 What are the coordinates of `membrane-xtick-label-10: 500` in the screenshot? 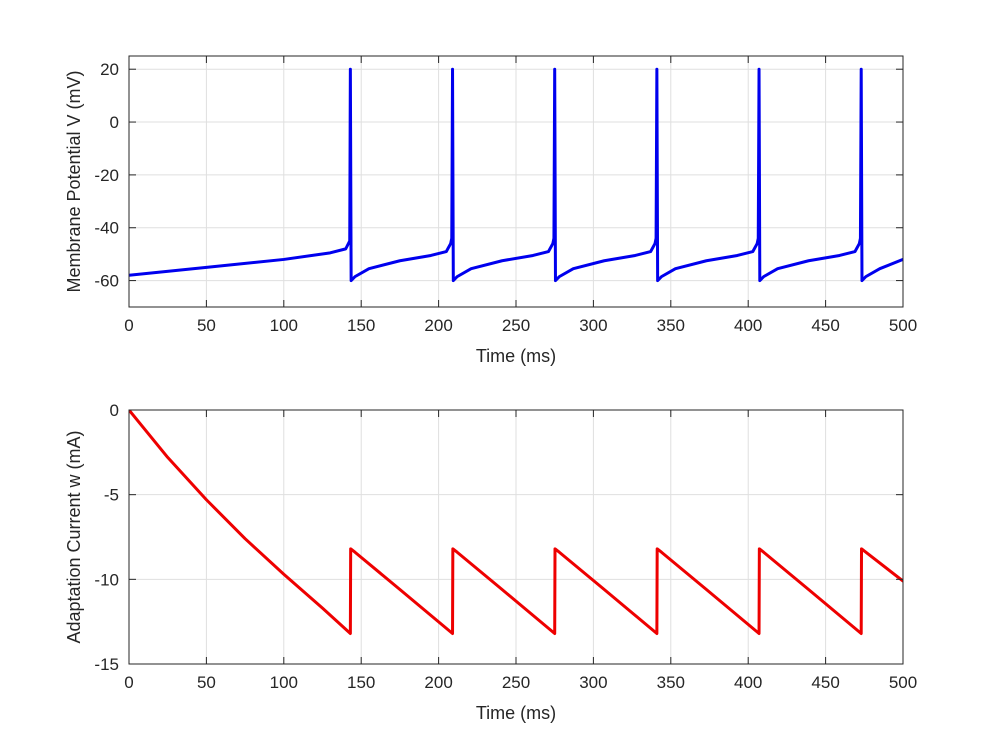 It's located at (903, 325).